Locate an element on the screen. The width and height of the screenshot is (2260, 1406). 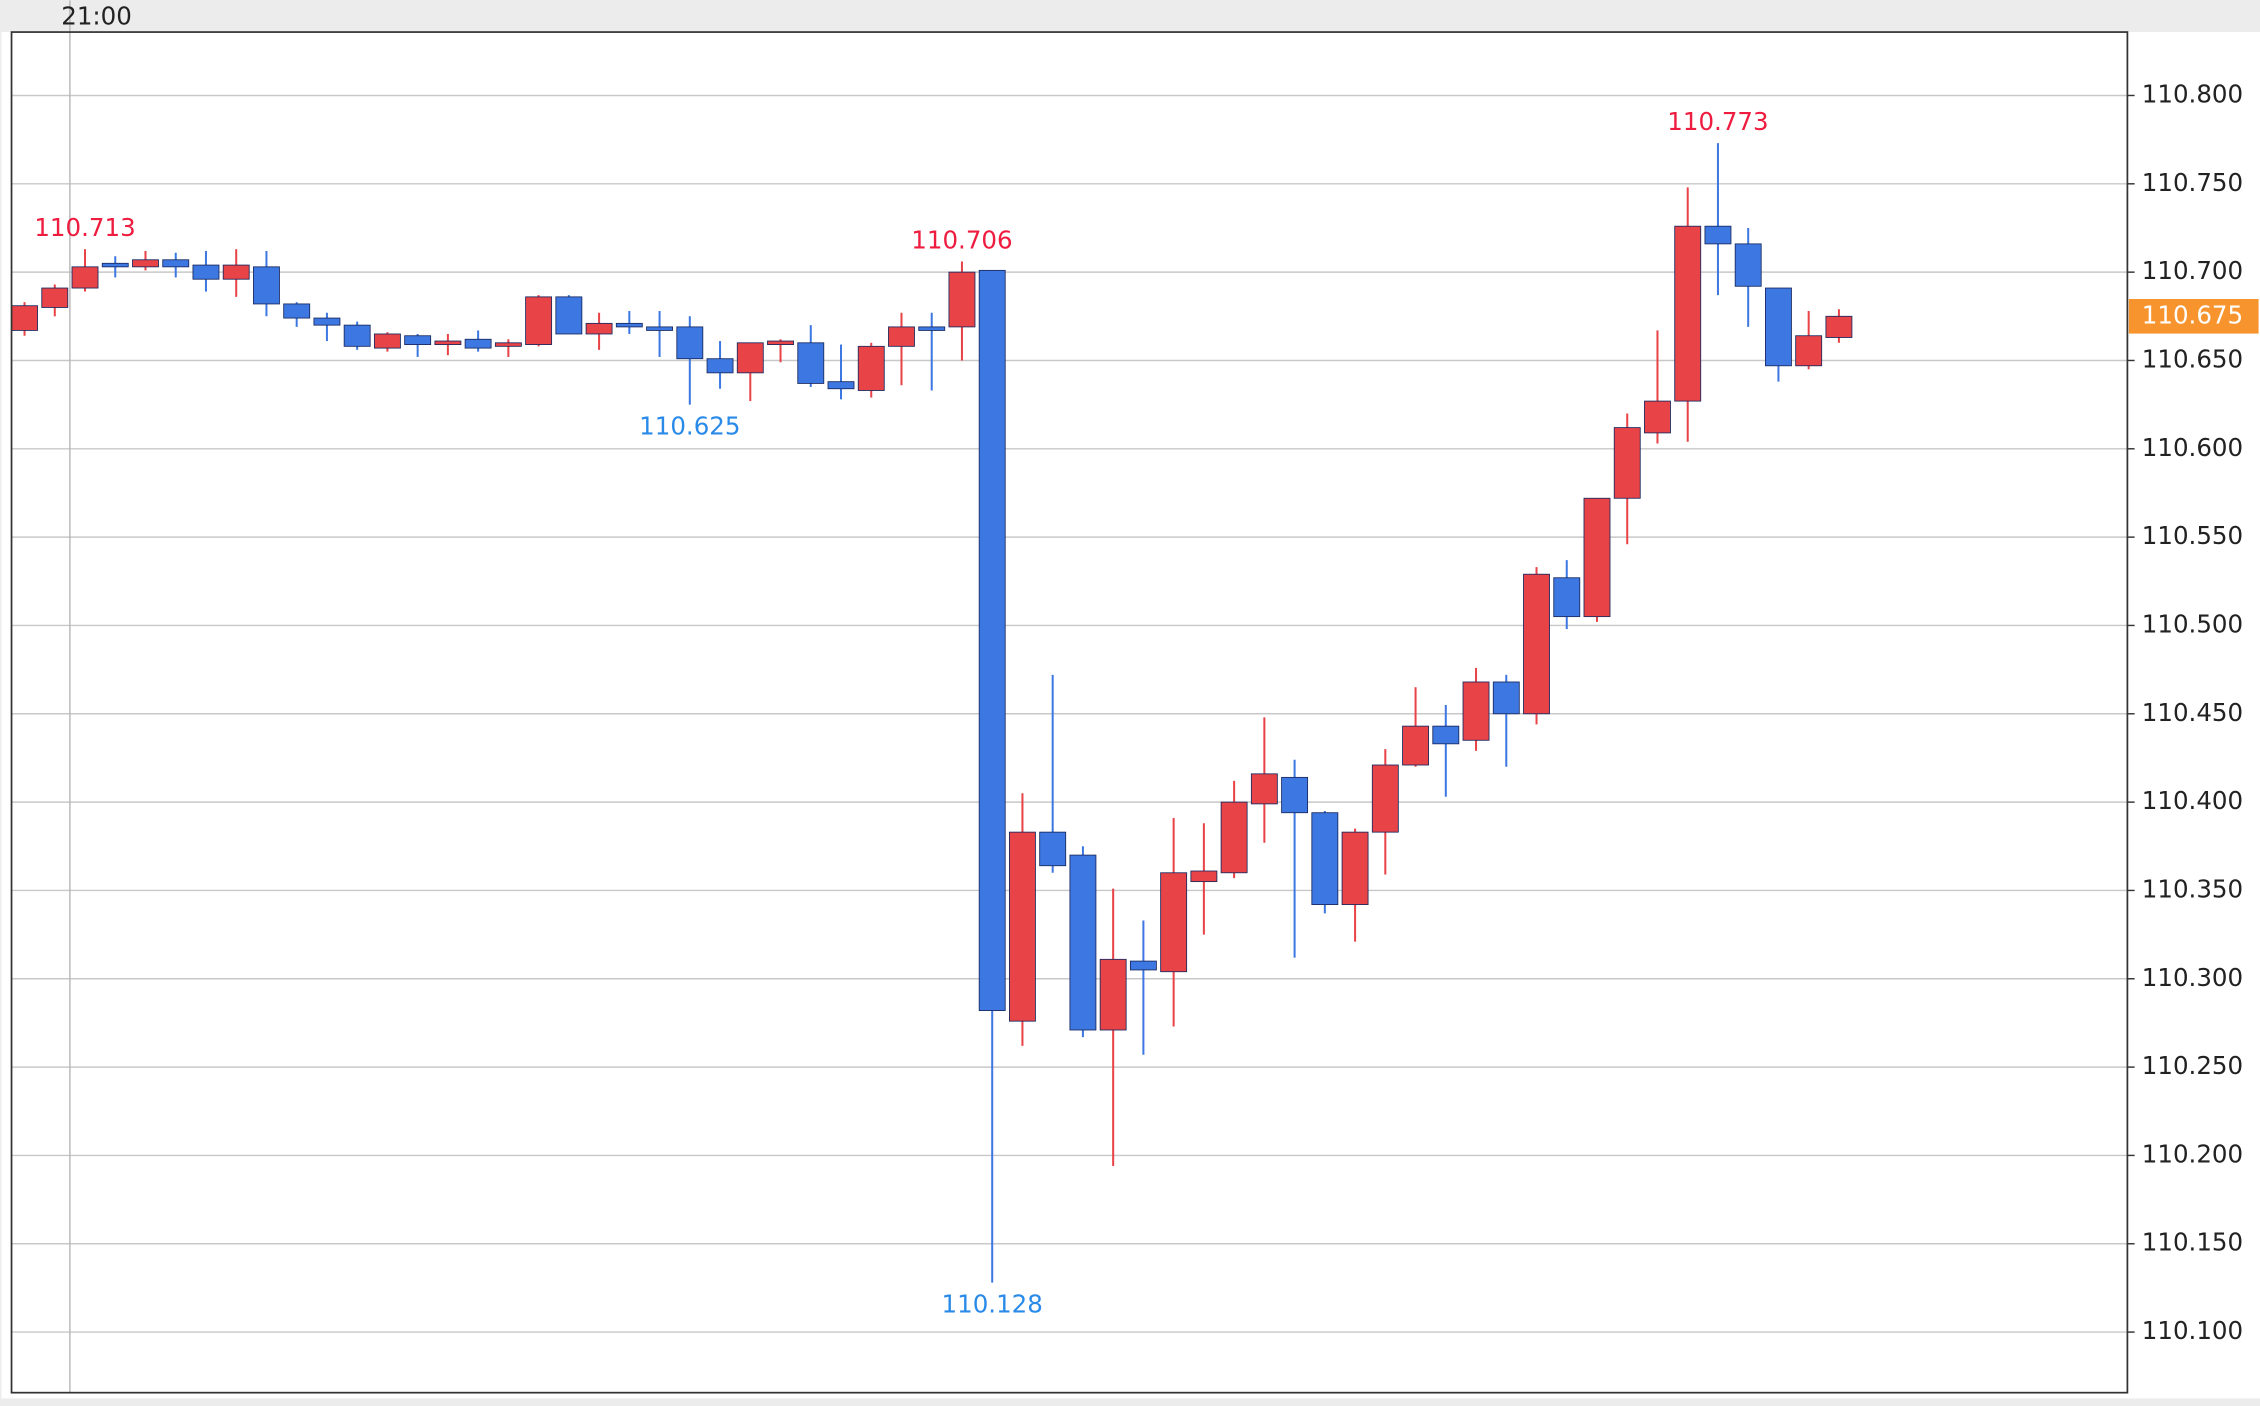
price-annotation: 110.706 is located at coordinates (961, 239).